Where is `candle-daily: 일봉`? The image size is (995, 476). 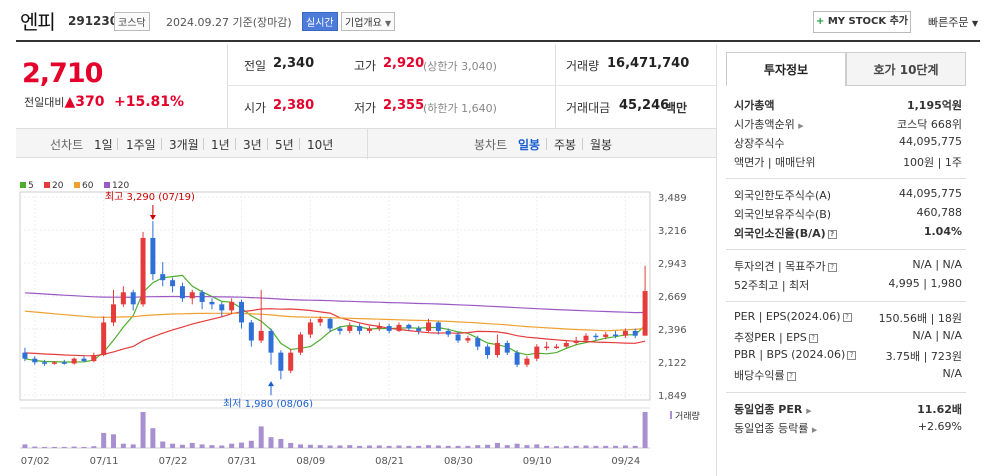
candle-daily: 일봉 is located at coordinates (529, 145).